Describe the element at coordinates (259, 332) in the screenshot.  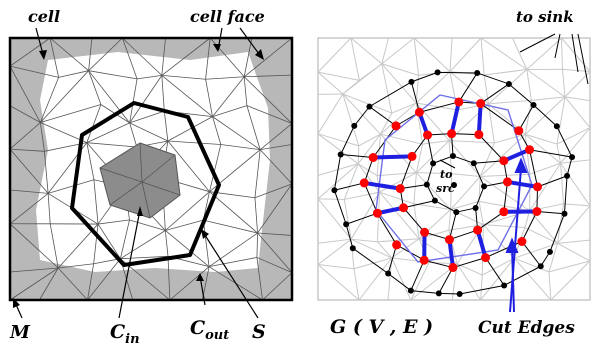
I see `s-label: S` at that location.